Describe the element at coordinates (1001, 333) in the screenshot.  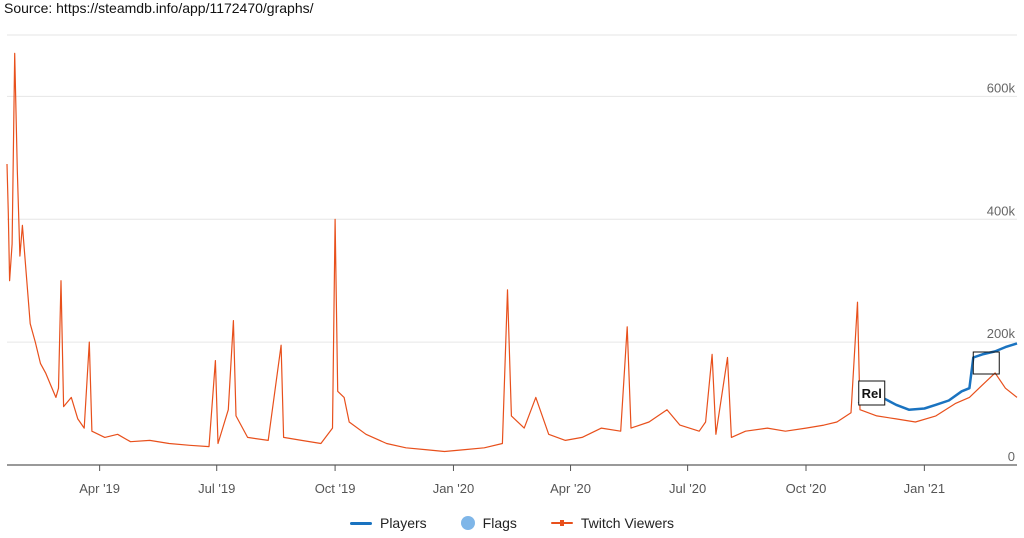
I see `y-tick-label: 200k` at that location.